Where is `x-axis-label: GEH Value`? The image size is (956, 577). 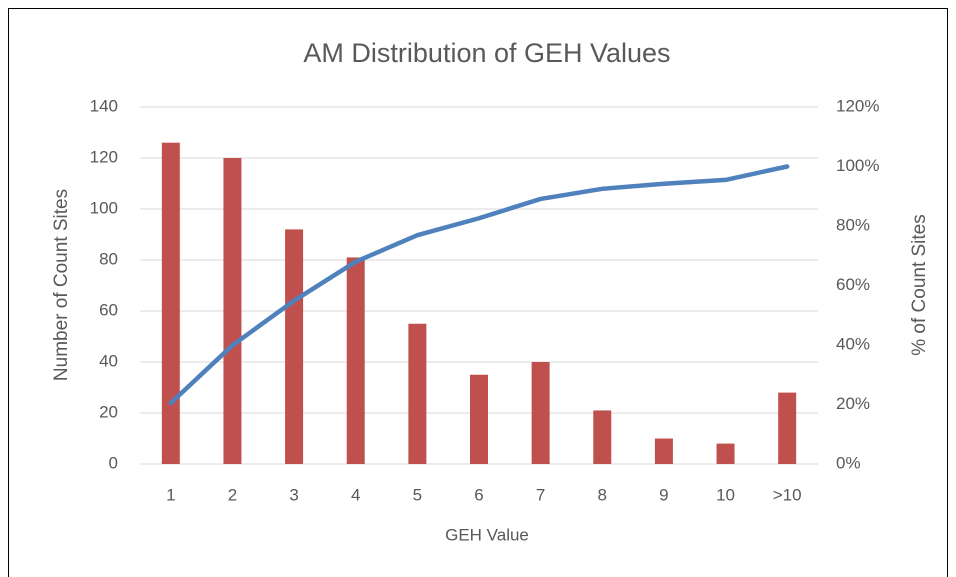
x-axis-label: GEH Value is located at coordinates (487, 534).